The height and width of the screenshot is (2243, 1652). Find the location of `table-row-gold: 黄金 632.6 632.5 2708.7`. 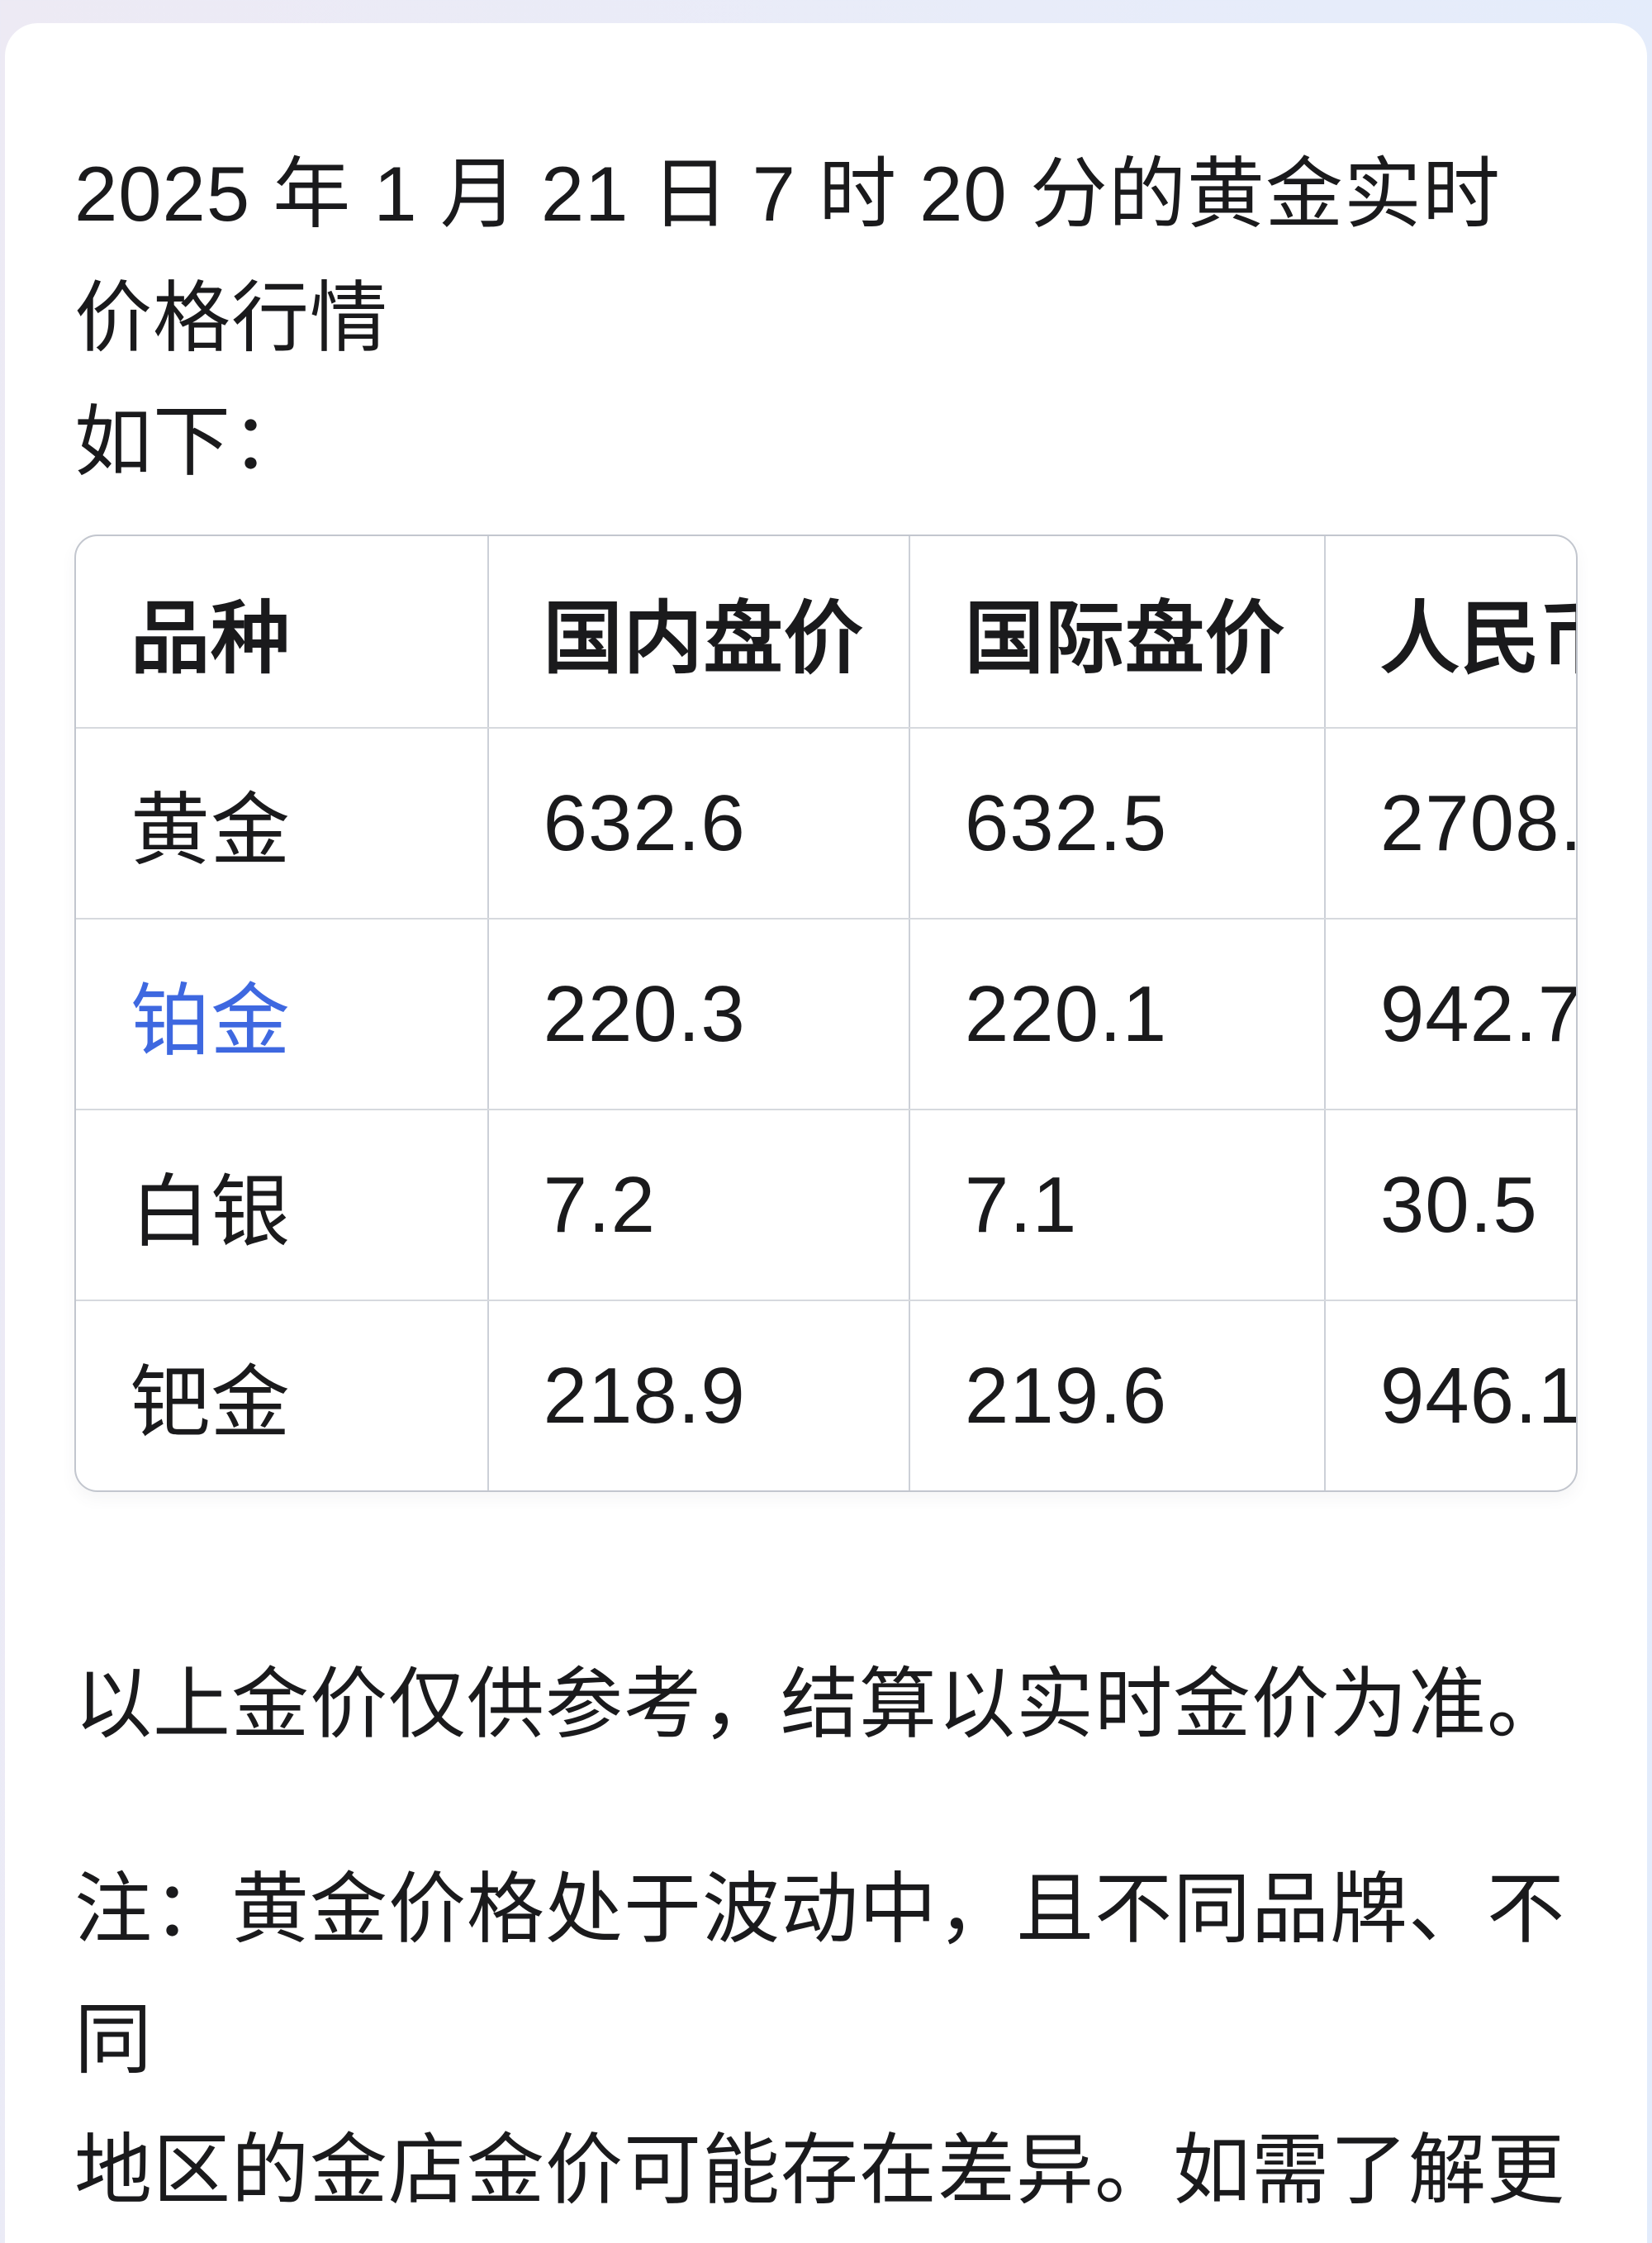

table-row-gold: 黄金 632.6 632.5 2708.7 is located at coordinates (826, 822).